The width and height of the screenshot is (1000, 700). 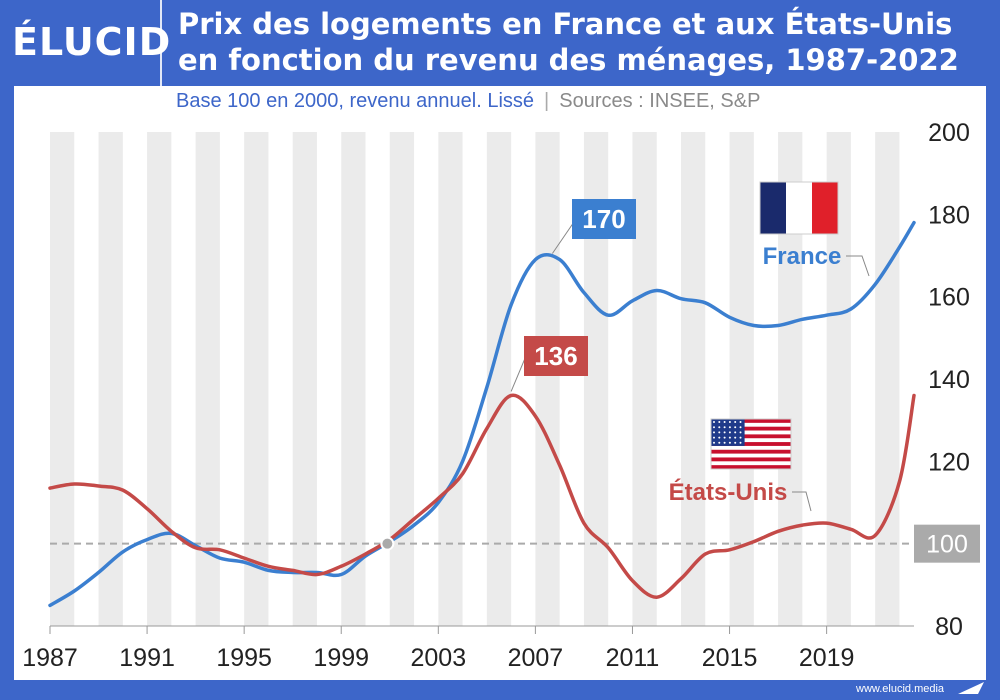 What do you see at coordinates (50, 658) in the screenshot?
I see `x-tick-label: 1987` at bounding box center [50, 658].